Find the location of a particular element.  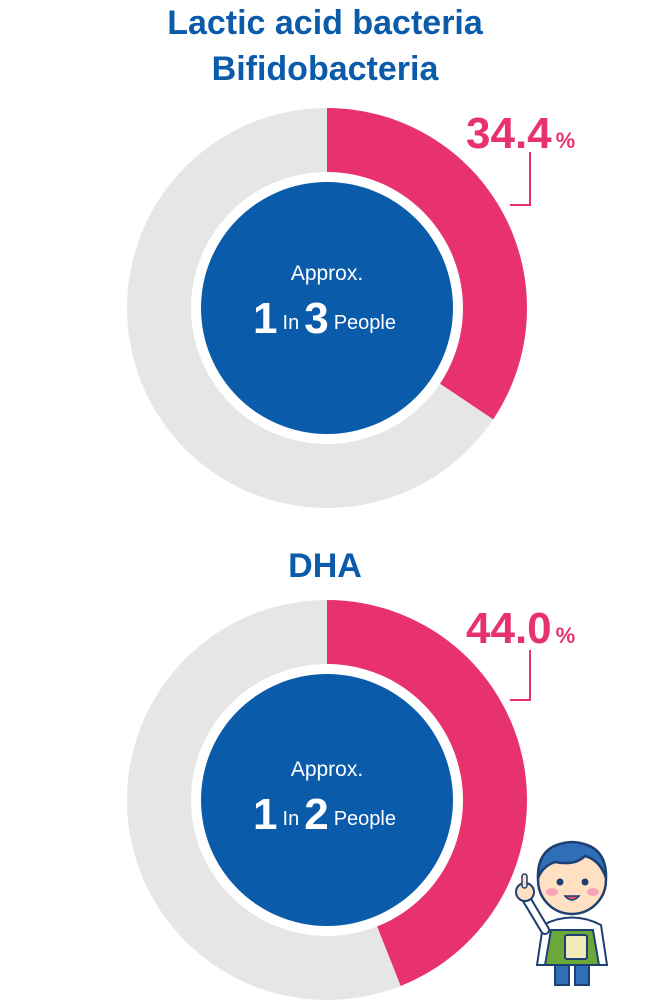

chart1-center-disc is located at coordinates (327, 308).